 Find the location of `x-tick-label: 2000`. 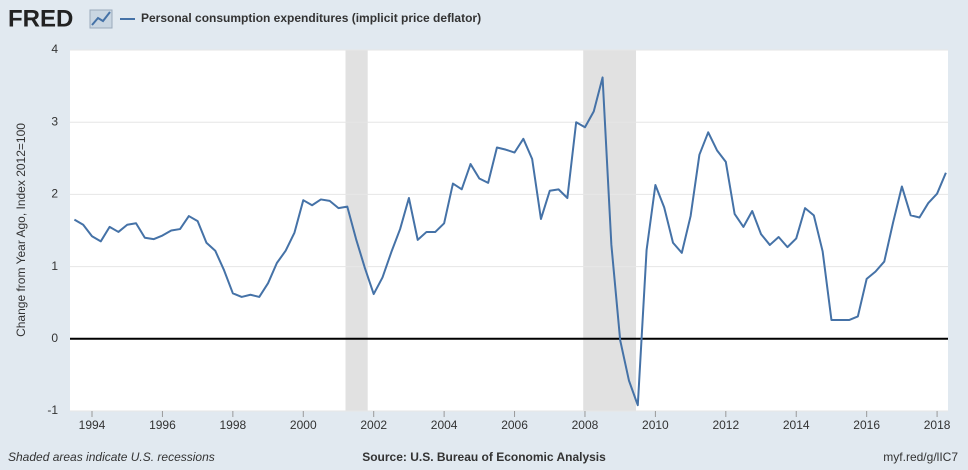

x-tick-label: 2000 is located at coordinates (303, 425).